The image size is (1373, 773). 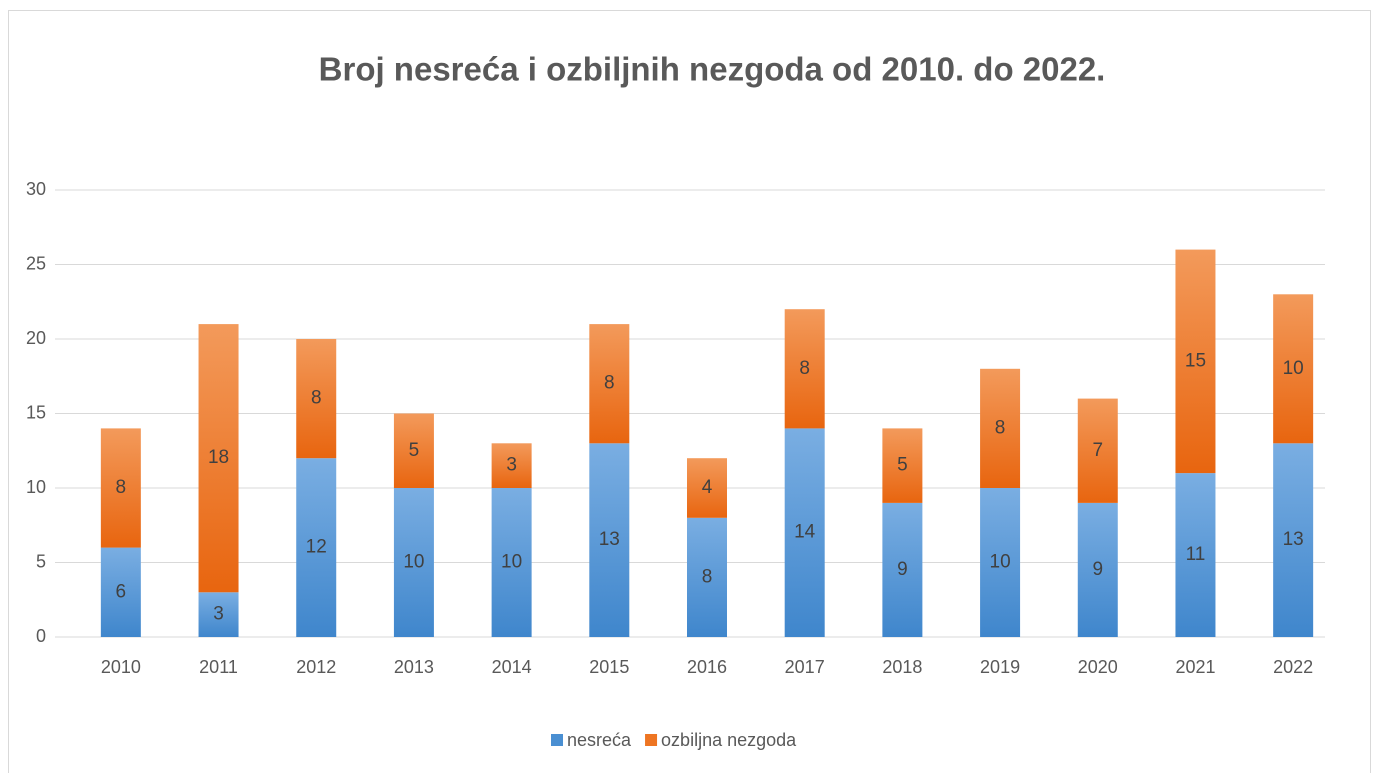 What do you see at coordinates (36, 263) in the screenshot?
I see `y-tick-label: 25` at bounding box center [36, 263].